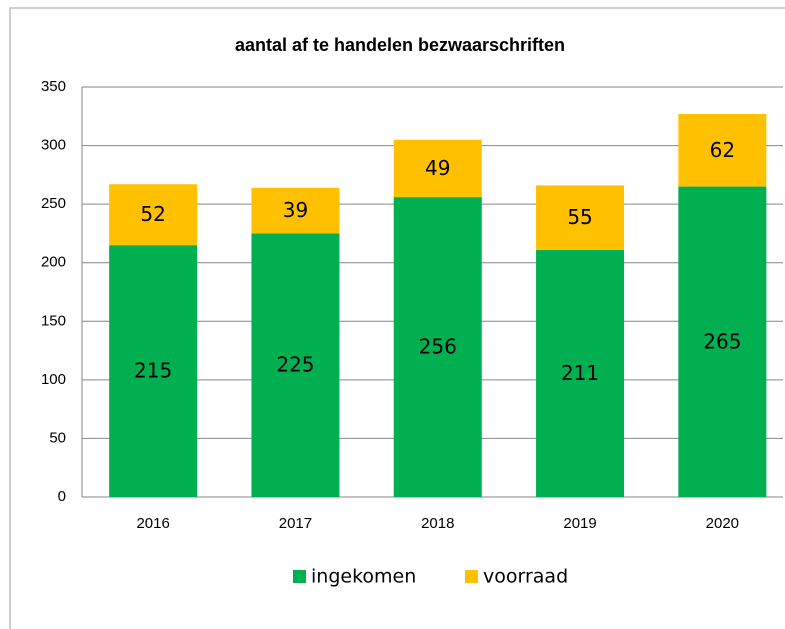 Image resolution: width=785 pixels, height=629 pixels. Describe the element at coordinates (53, 320) in the screenshot. I see `y-tick-label: 150` at that location.